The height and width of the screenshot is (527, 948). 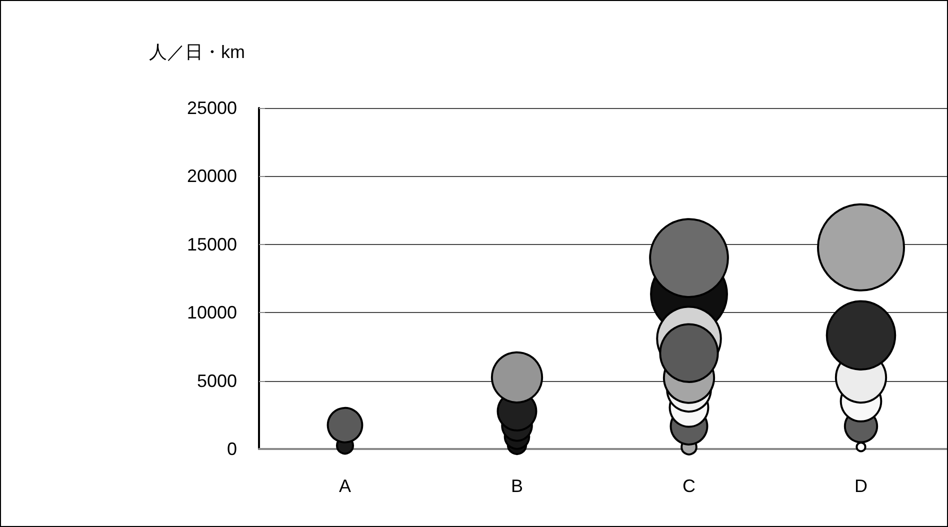 I want to click on y-tick-label: 15000, so click(x=211, y=244).